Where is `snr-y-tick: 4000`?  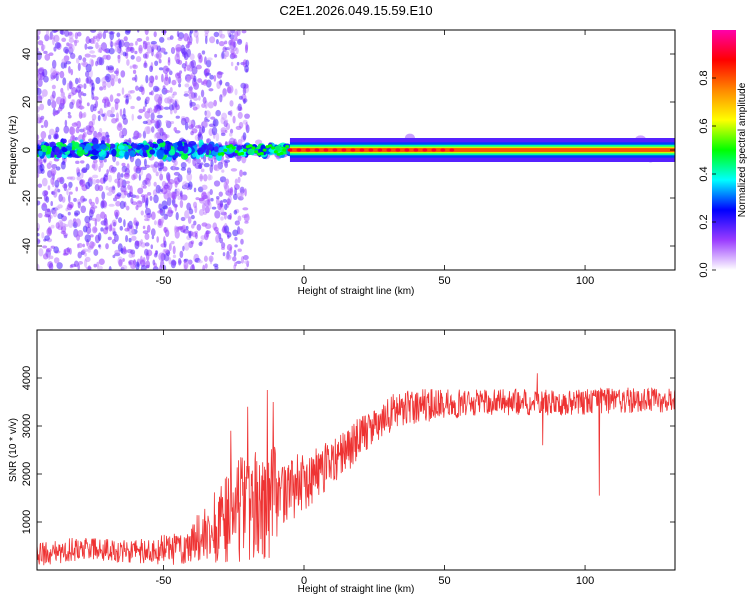
snr-y-tick: 4000 is located at coordinates (348, 378).